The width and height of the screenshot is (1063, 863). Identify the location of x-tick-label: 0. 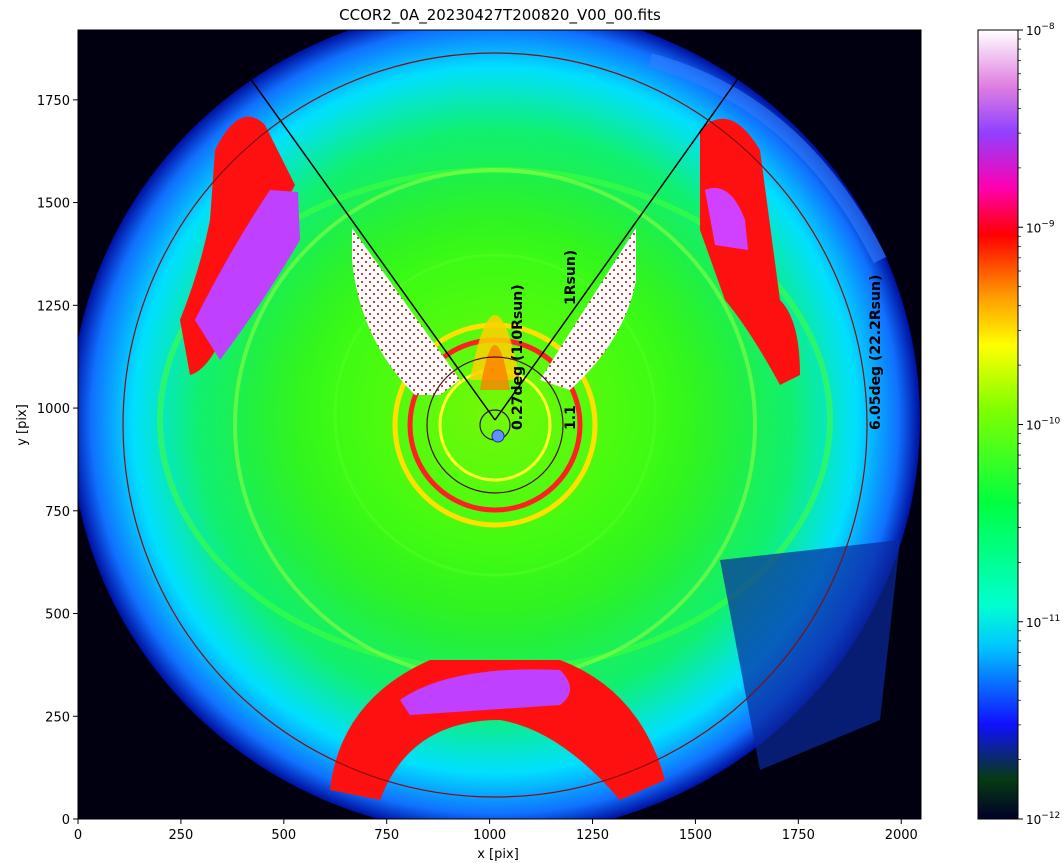
(78, 835).